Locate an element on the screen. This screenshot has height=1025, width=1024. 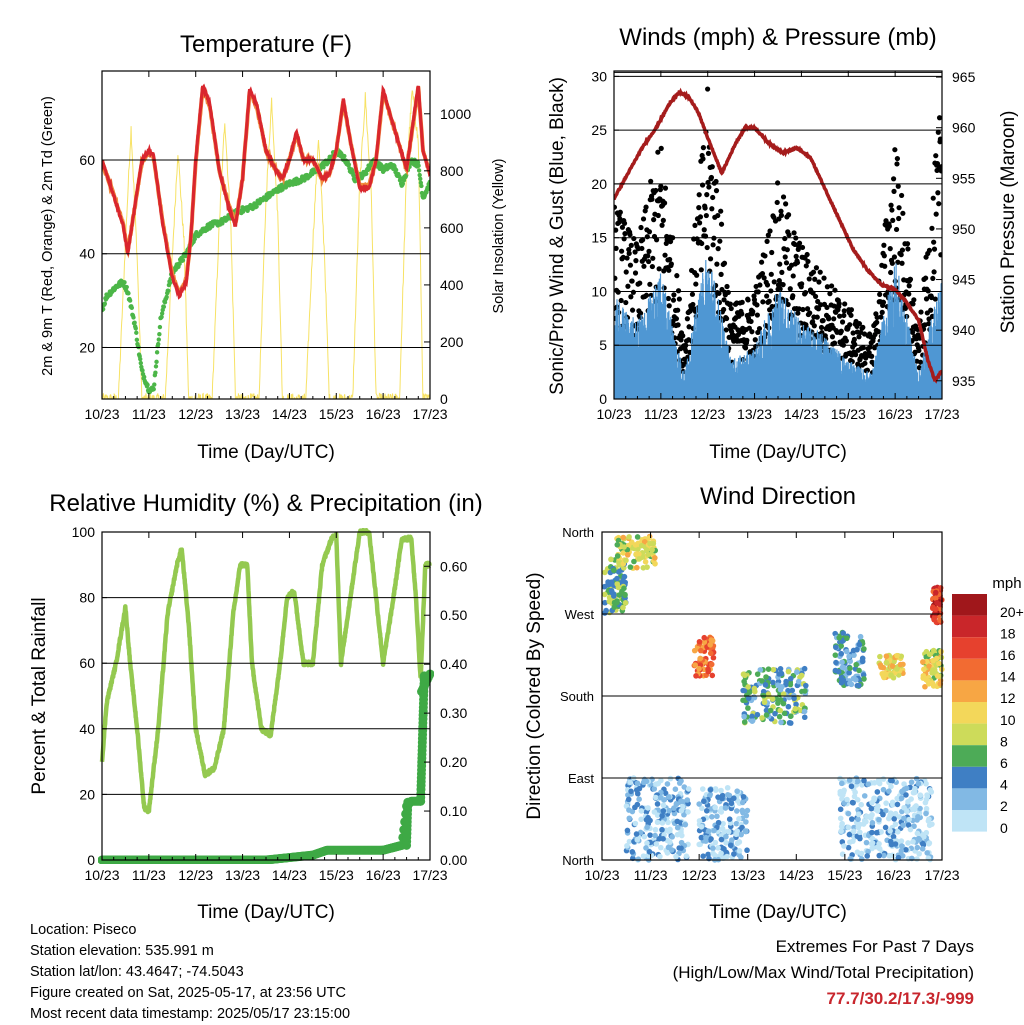
colorbar-label: 16 is located at coordinates (1008, 655).